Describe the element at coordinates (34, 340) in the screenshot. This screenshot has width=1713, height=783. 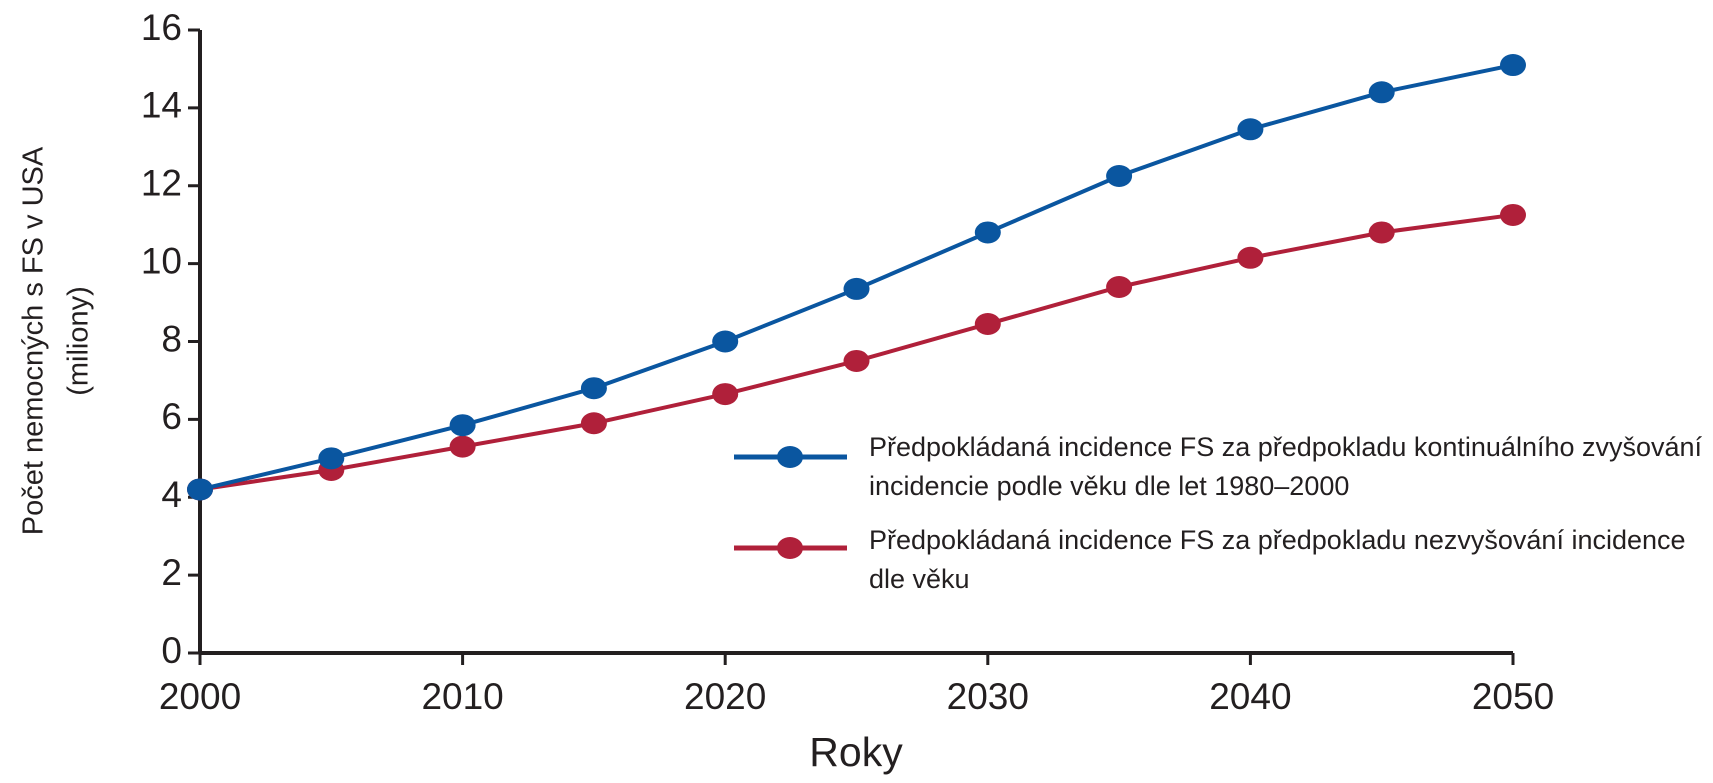
I see `y-axis-label: Počet nemocných s FS v USA` at that location.